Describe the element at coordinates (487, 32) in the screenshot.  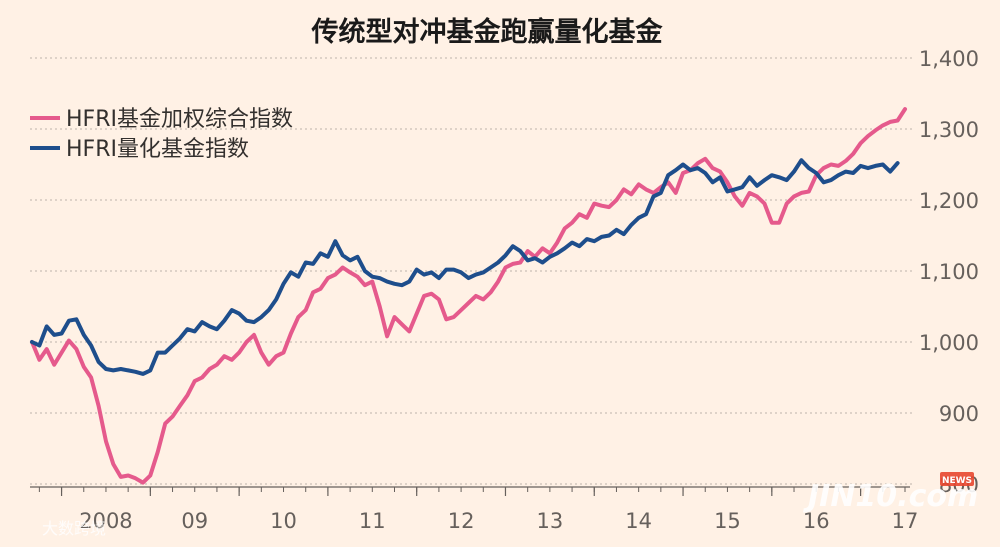
I see `chart-title: 传统型对冲基金跑赢量化基金` at that location.